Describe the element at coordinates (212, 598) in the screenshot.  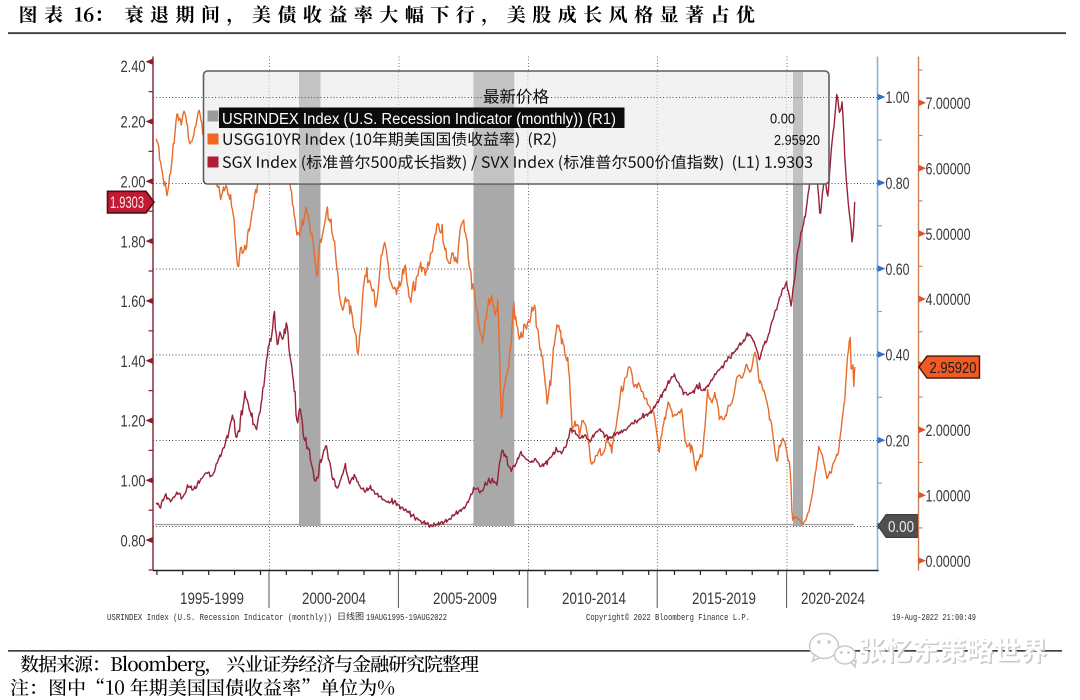
I see `svg-text: 1995-1999` at that location.